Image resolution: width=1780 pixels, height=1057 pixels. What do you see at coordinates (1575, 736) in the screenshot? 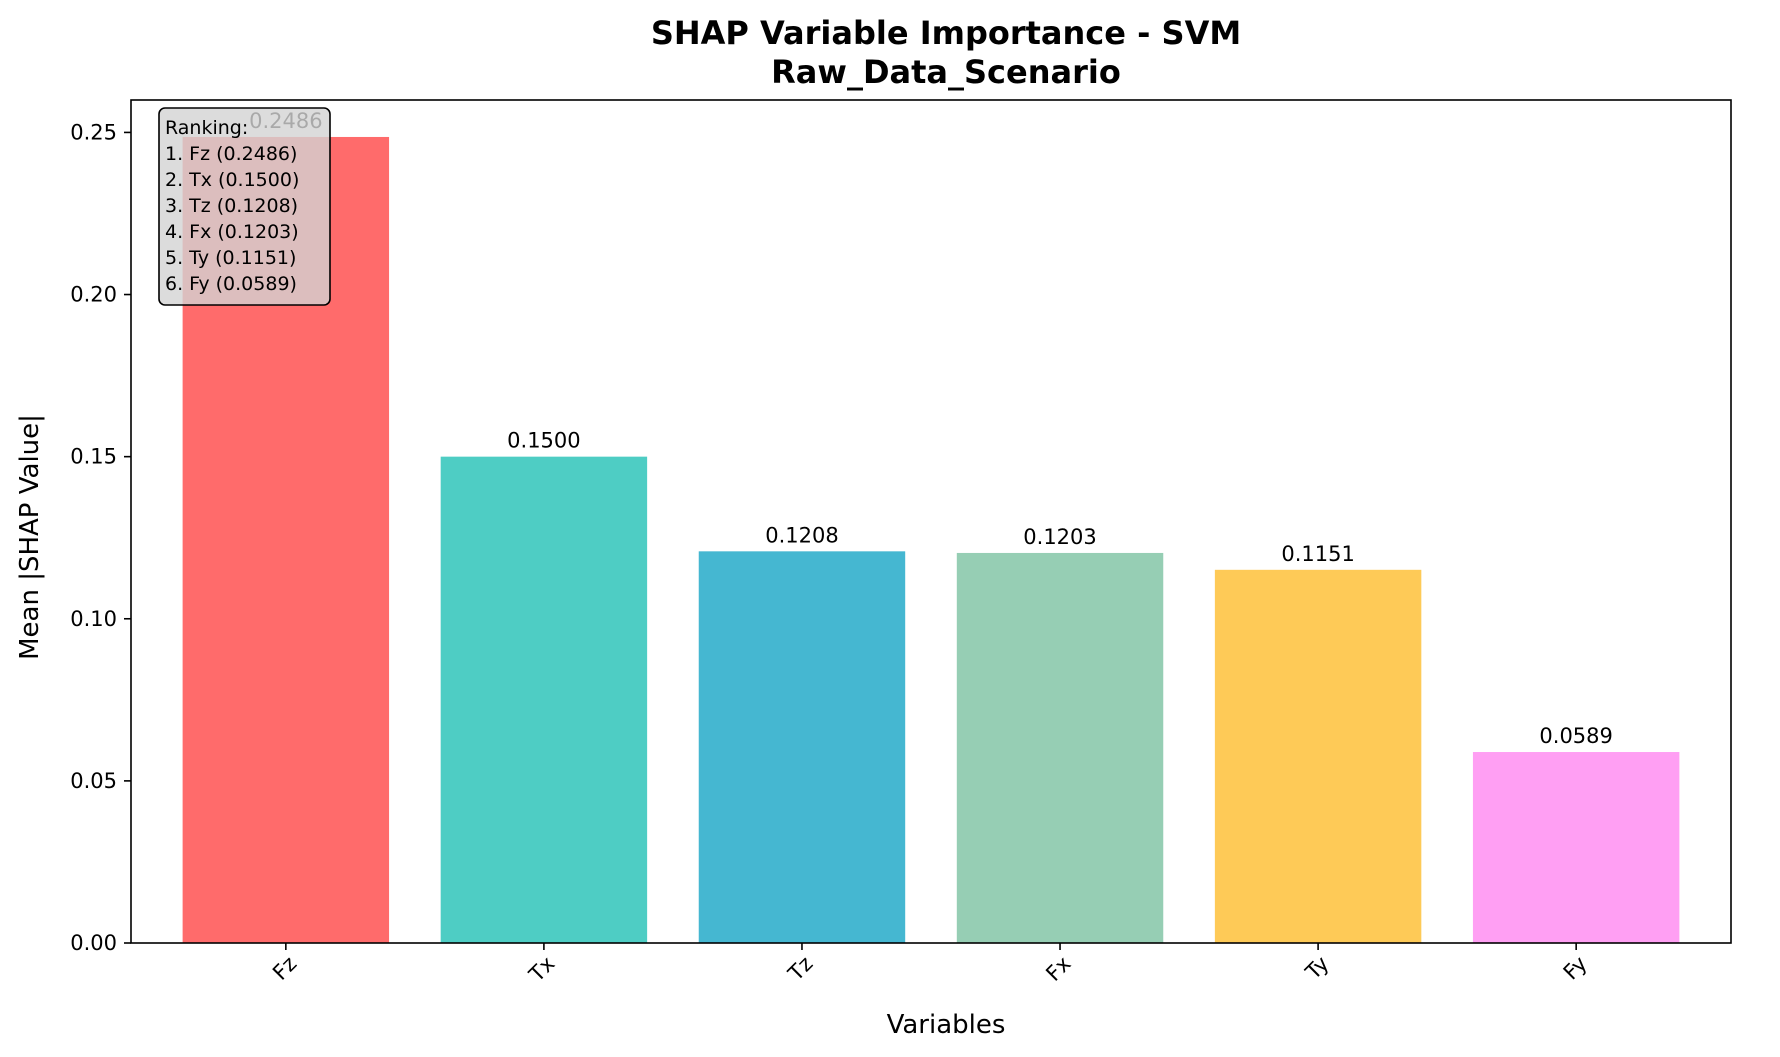
I see `bar-value-label: 0.0589` at bounding box center [1575, 736].